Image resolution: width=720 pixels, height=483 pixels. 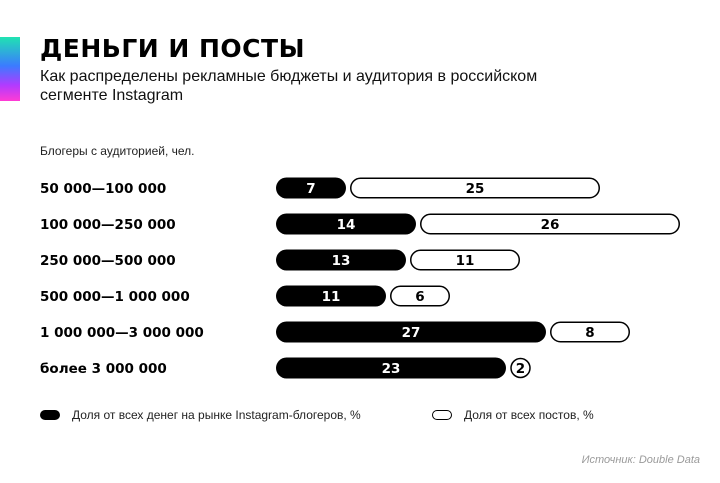 What do you see at coordinates (10, 69) in the screenshot?
I see `accent-gradient-bar` at bounding box center [10, 69].